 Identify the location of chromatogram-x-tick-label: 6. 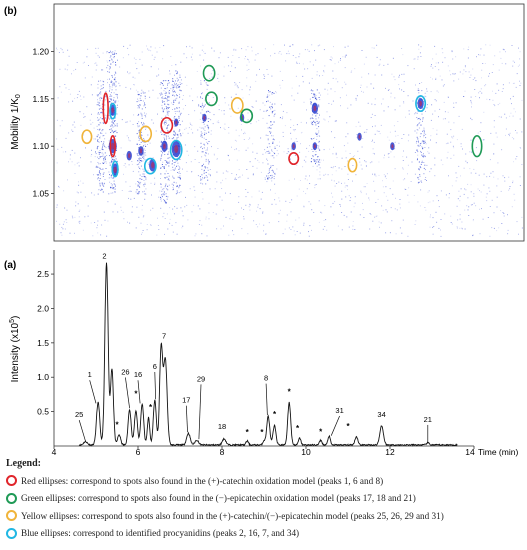
(138, 452).